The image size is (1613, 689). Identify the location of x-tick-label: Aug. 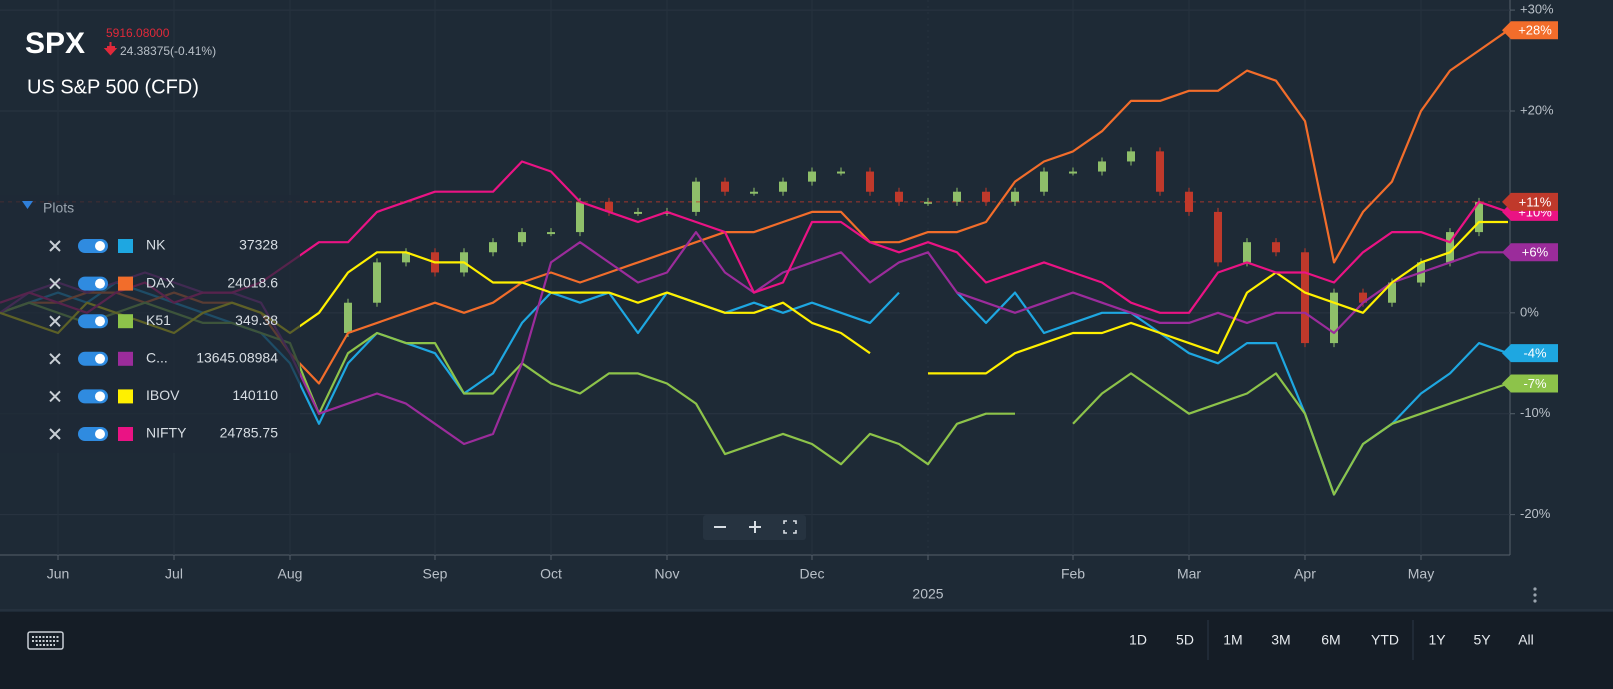
(290, 574).